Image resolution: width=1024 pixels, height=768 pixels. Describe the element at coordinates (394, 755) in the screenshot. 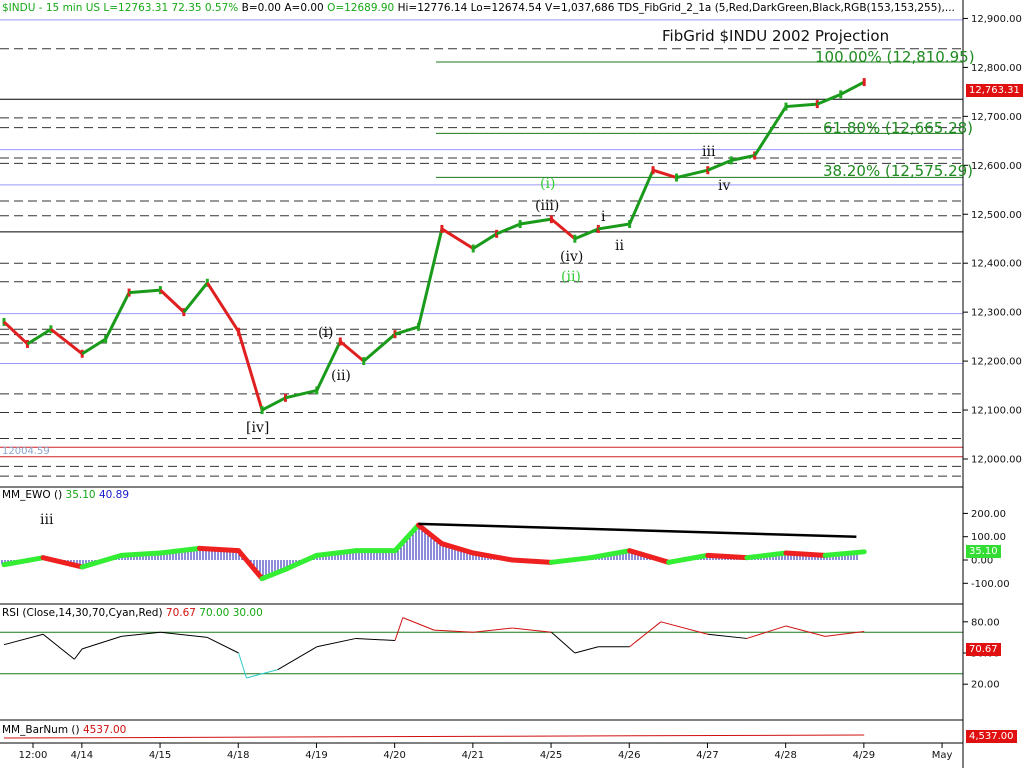

I see `time-tick-5: 4/20` at that location.